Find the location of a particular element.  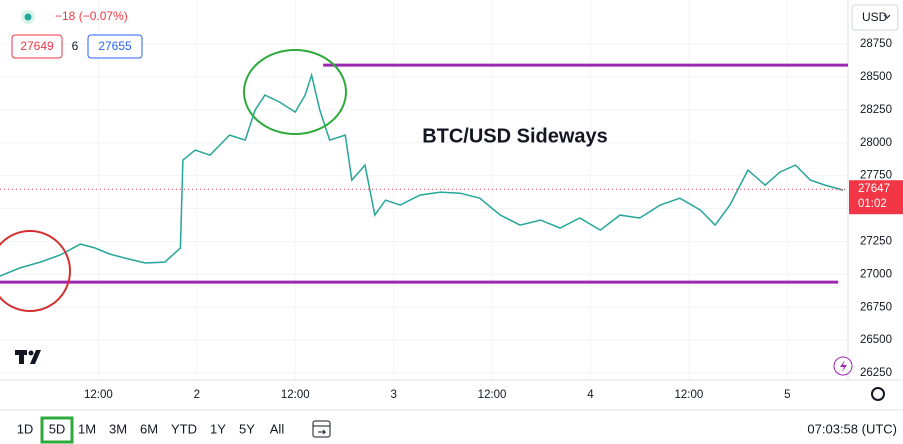

last-price-label: 27647 is located at coordinates (874, 189).